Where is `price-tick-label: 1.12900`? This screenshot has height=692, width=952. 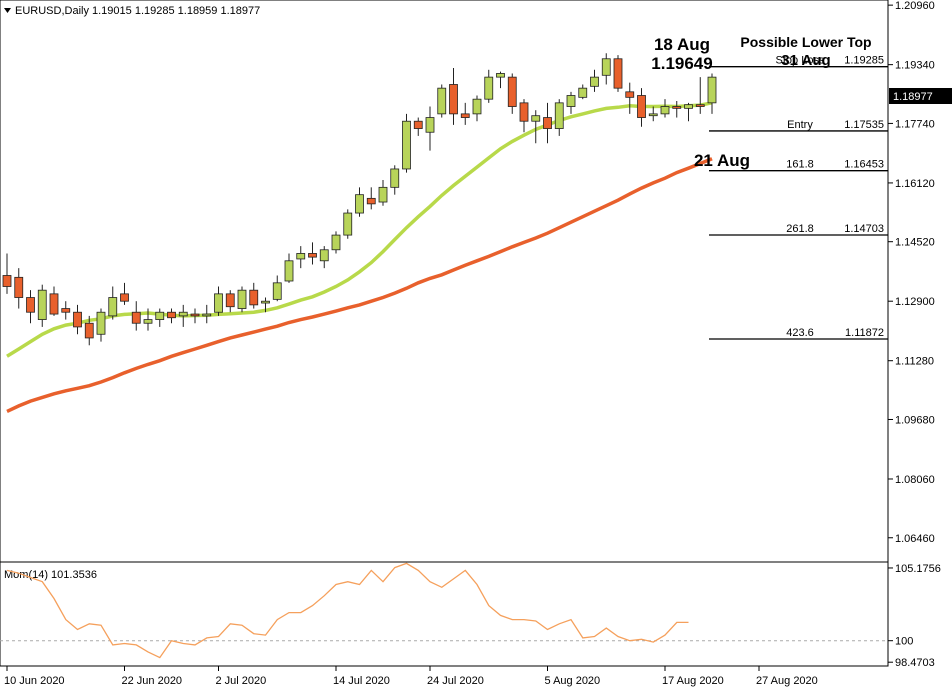
price-tick-label: 1.12900 is located at coordinates (915, 302).